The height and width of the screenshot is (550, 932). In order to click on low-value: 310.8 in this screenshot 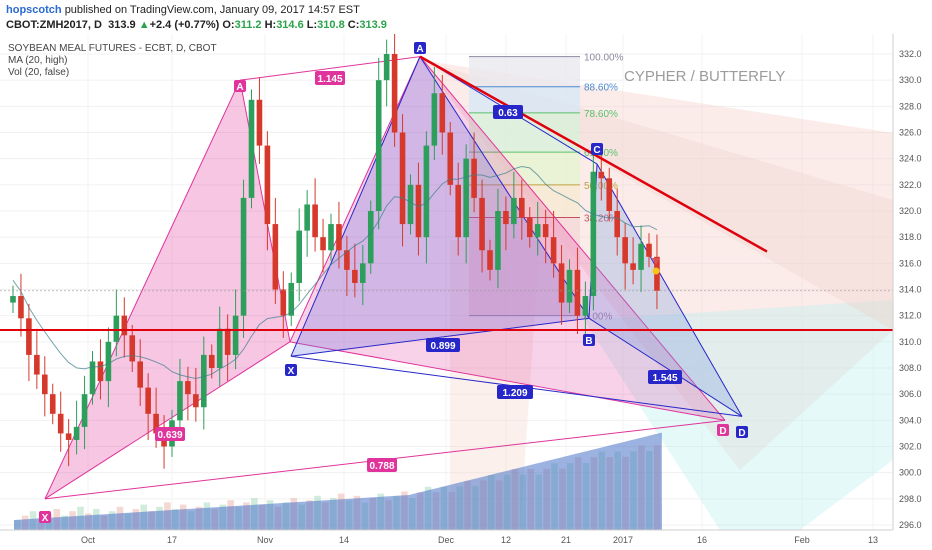, I will do `click(331, 25)`.